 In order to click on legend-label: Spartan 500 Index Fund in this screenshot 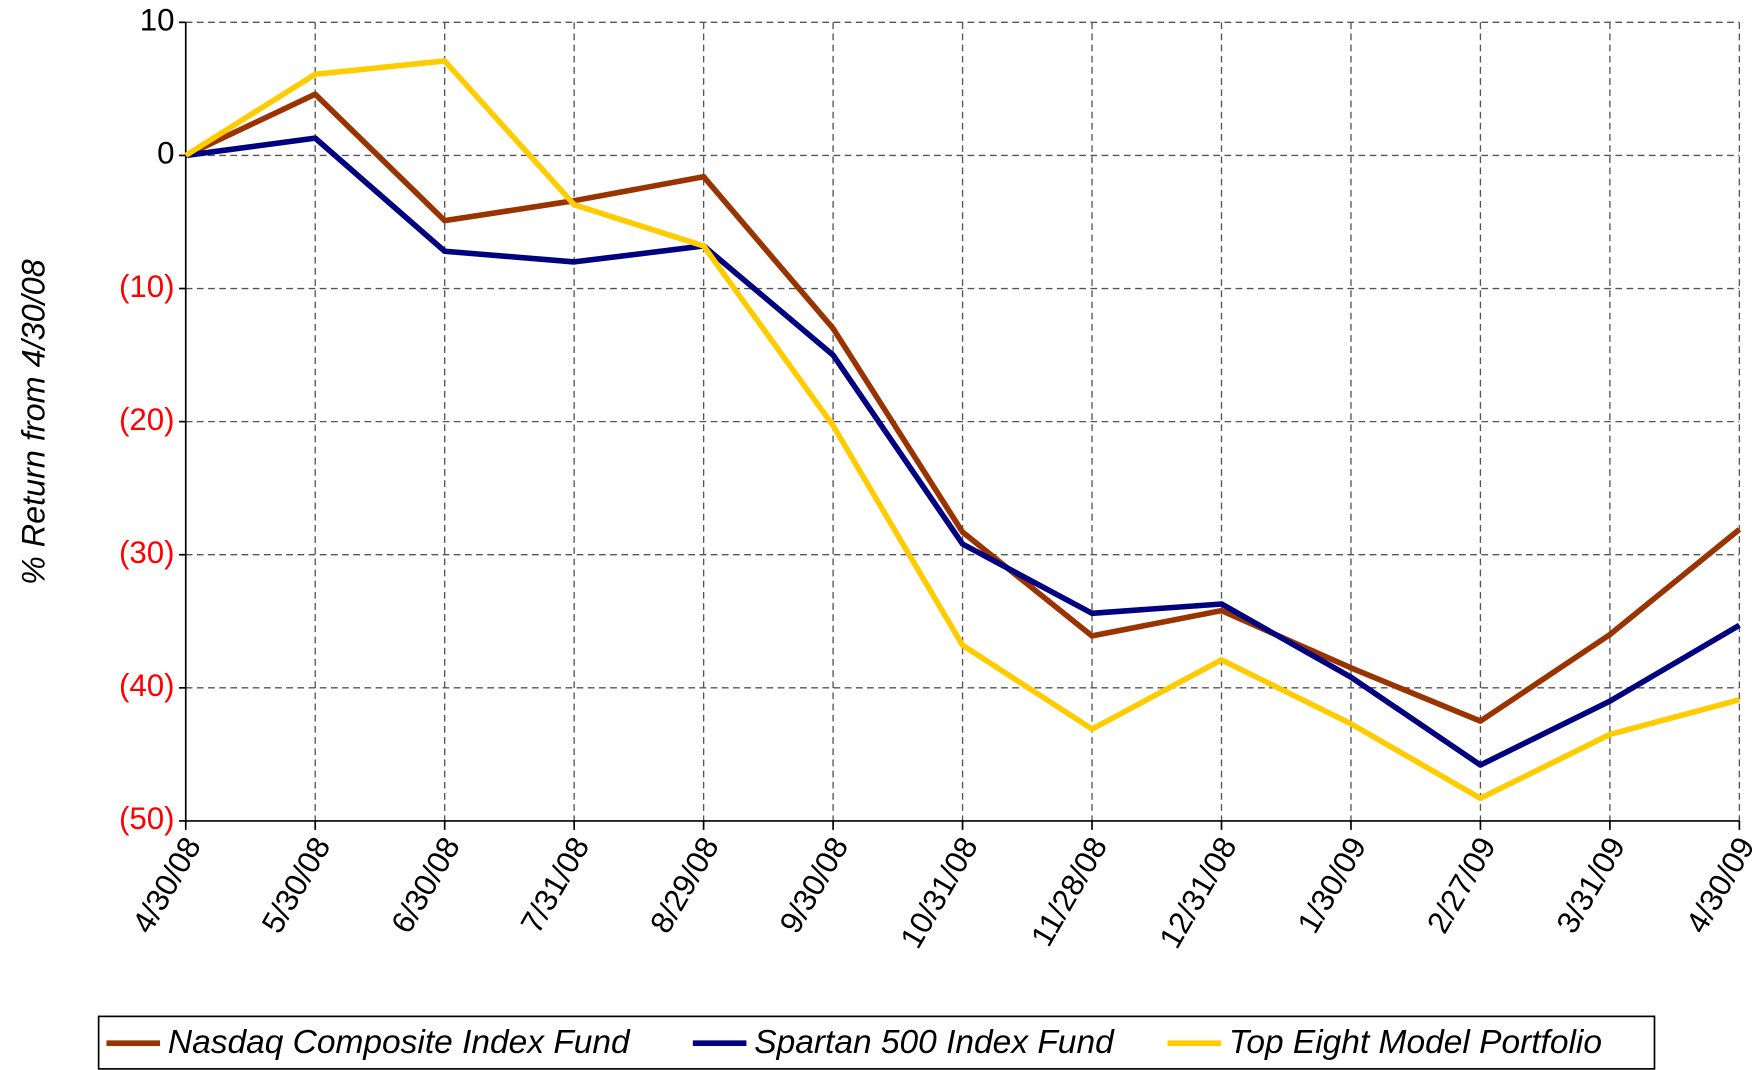, I will do `click(934, 1042)`.